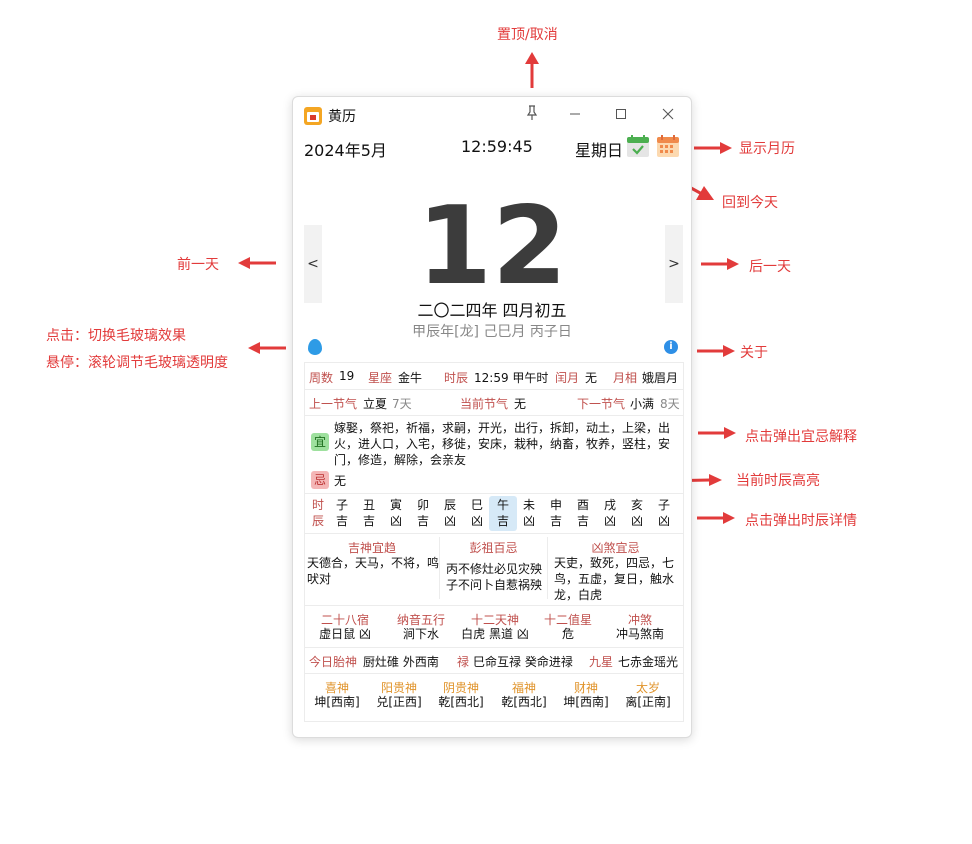 This screenshot has height=844, width=972. I want to click on hour-cell-current: 午吉, so click(503, 513).